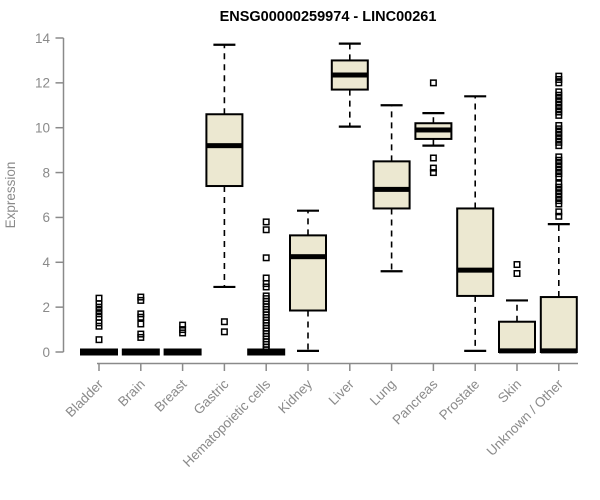 This screenshot has height=500, width=600. What do you see at coordinates (85, 398) in the screenshot?
I see `x-tick-label: Bladder` at bounding box center [85, 398].